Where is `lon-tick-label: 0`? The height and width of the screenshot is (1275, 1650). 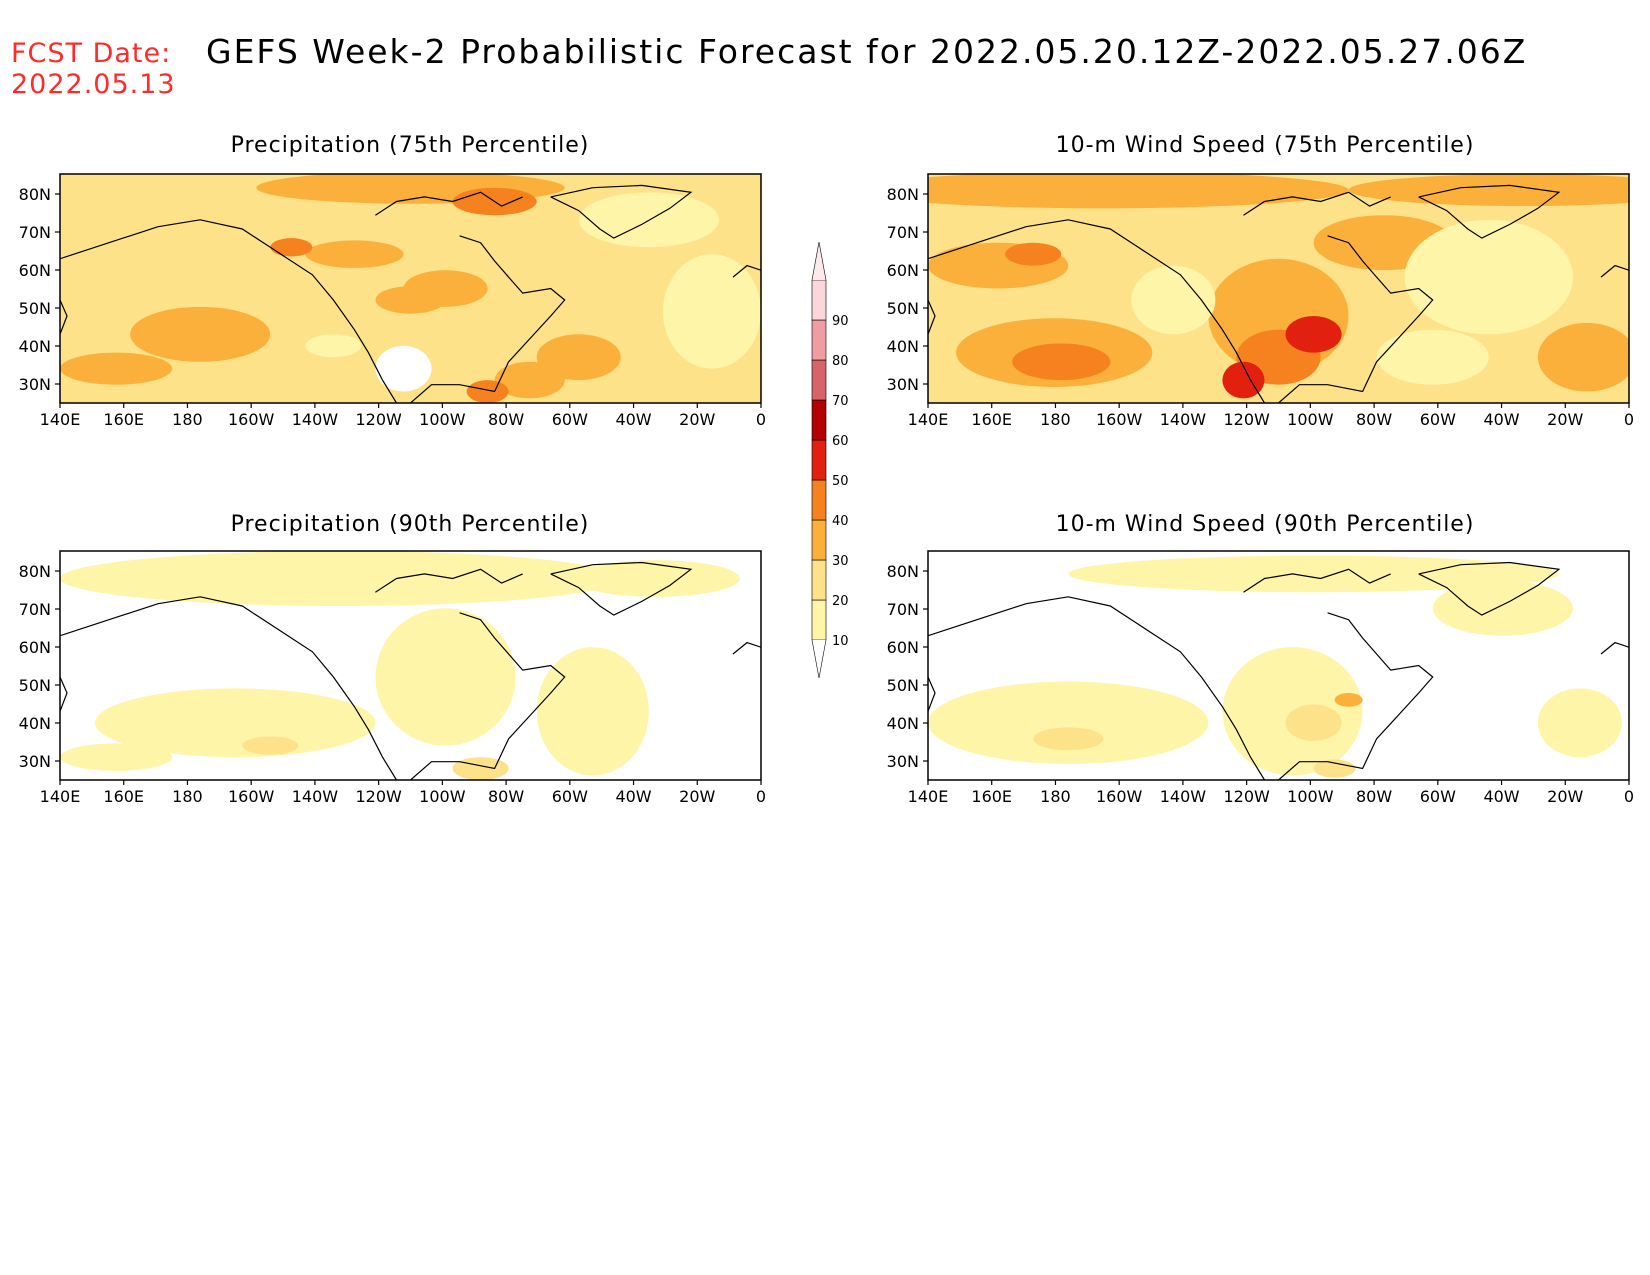
lon-tick-label: 0 is located at coordinates (1629, 419).